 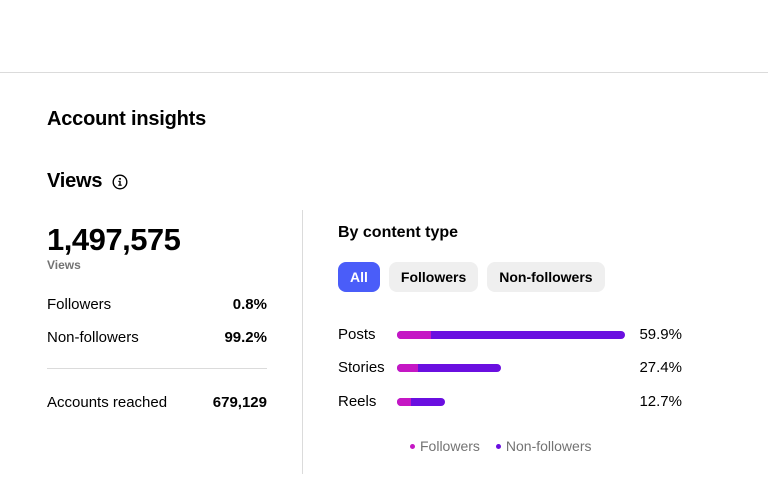 What do you see at coordinates (302, 342) in the screenshot?
I see `column-divider` at bounding box center [302, 342].